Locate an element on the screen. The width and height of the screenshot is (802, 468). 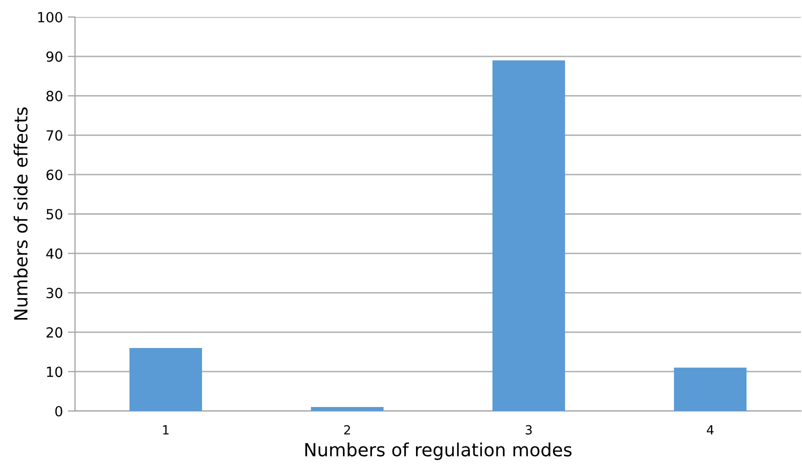
y-tick-label: 90 is located at coordinates (54, 56).